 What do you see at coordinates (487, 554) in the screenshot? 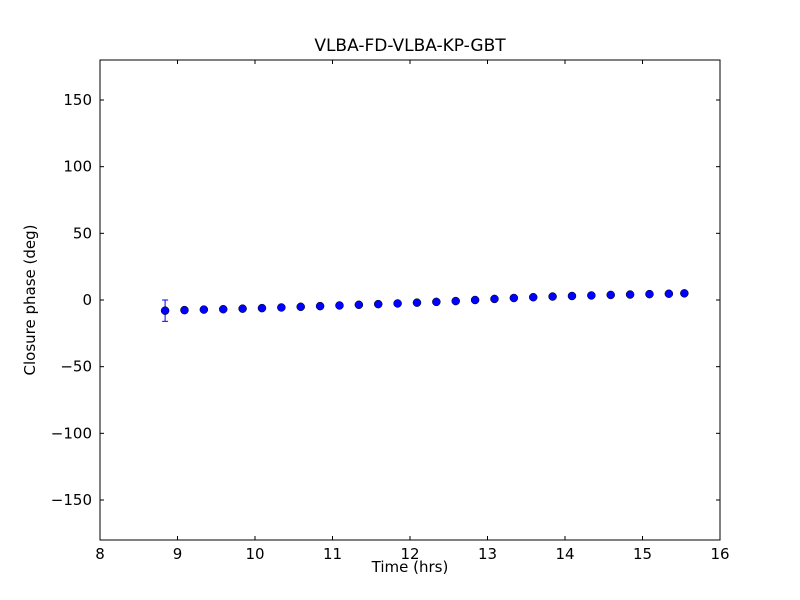
I see `x-tick-label: 13` at bounding box center [487, 554].